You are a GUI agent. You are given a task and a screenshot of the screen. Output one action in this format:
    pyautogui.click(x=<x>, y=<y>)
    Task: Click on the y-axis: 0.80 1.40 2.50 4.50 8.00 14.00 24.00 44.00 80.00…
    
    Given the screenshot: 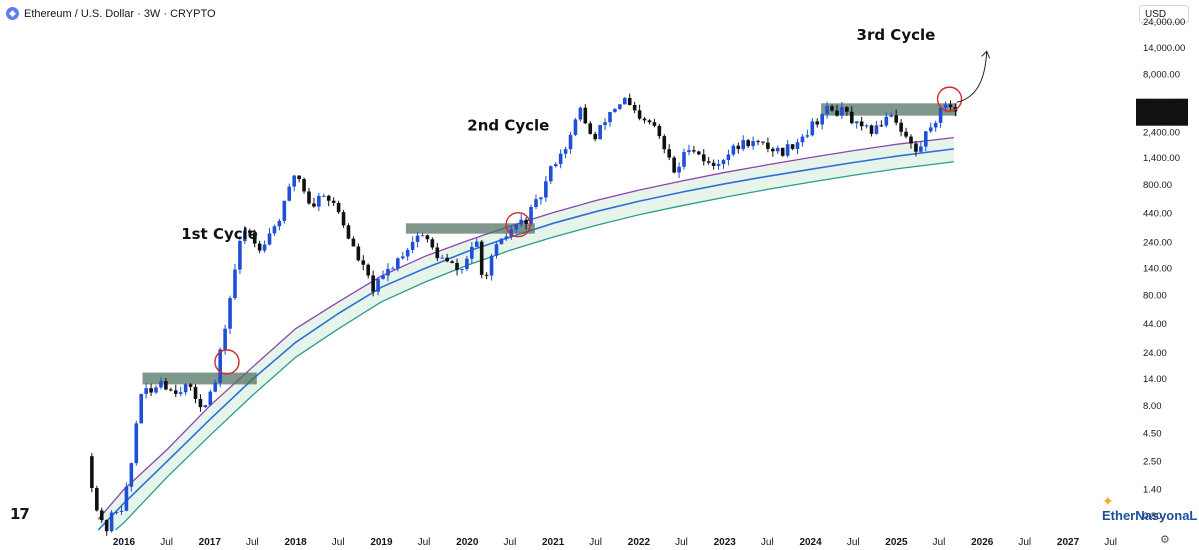 What is the action you would take?
    pyautogui.click(x=1166, y=273)
    